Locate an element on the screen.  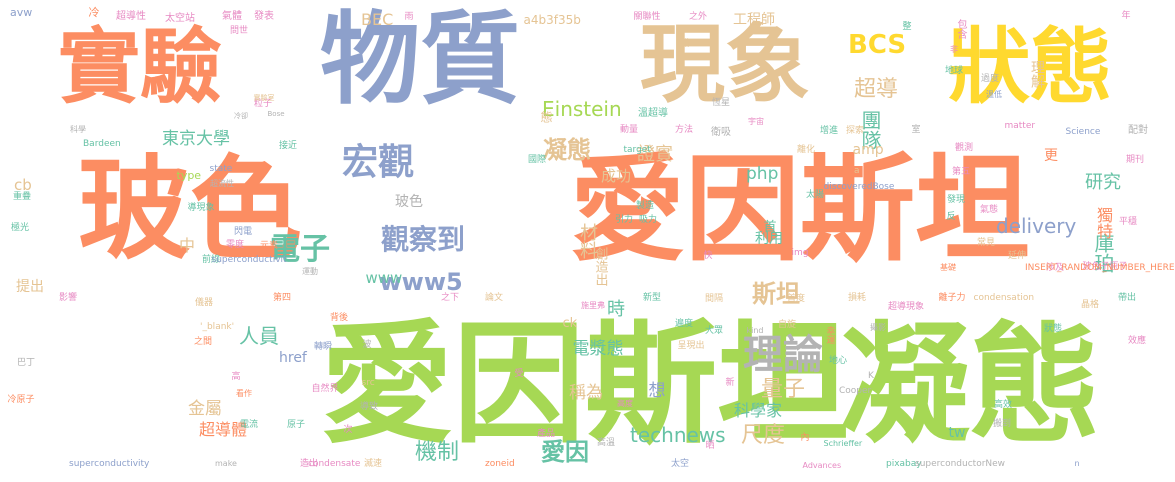
cloud-word: 大眾 is located at coordinates (714, 330).